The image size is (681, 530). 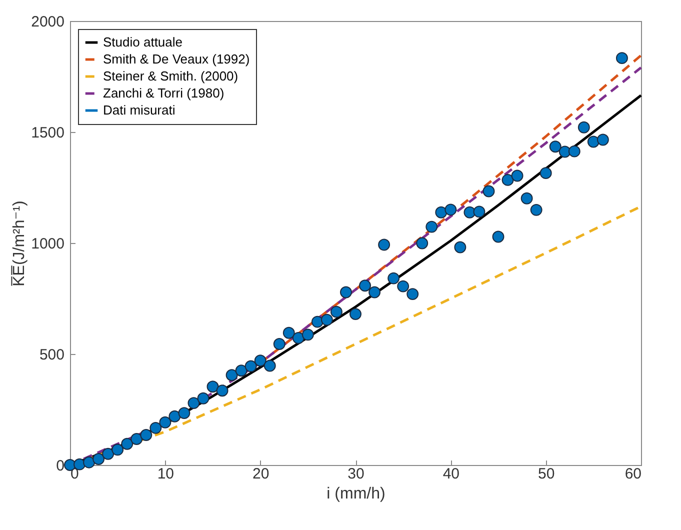 What do you see at coordinates (47, 133) in the screenshot?
I see `y-tick-label: 1500` at bounding box center [47, 133].